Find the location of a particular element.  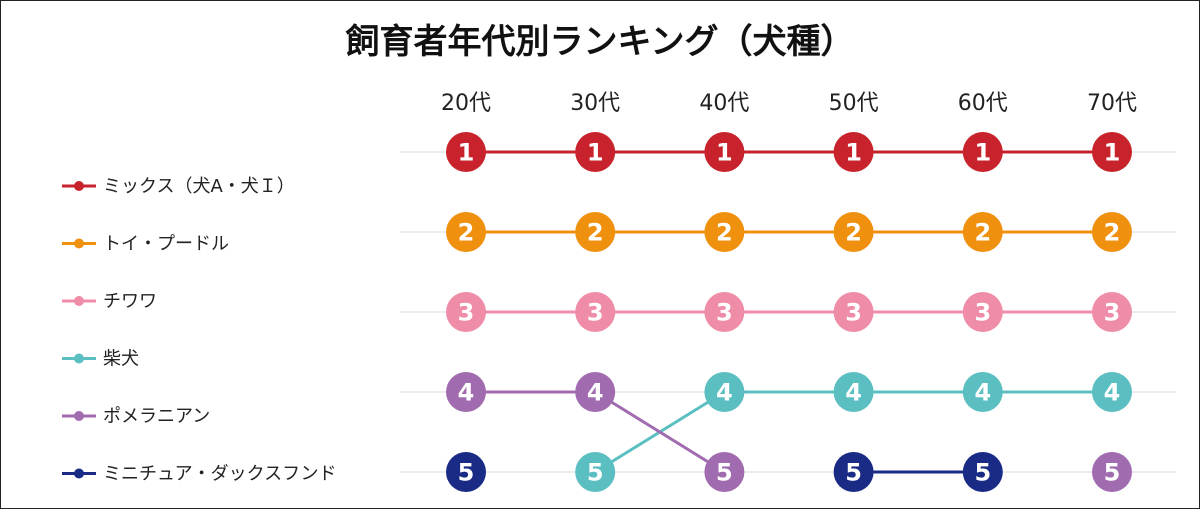

legend-label: ミックス（犬A・犬Ｉ） is located at coordinates (199, 186).